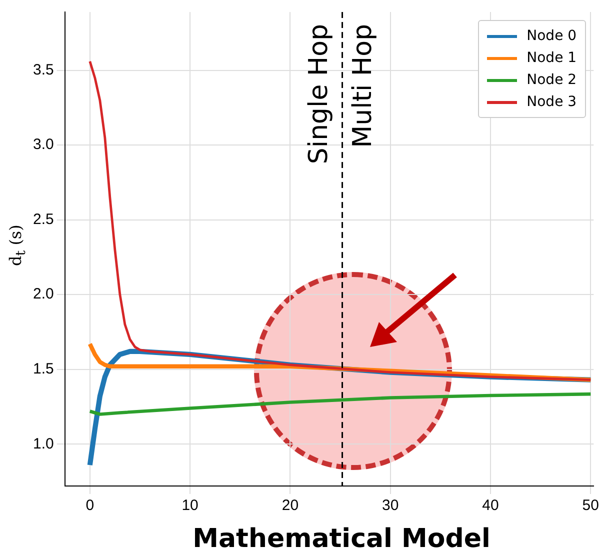  I want to click on y-tick-label: 3.0, so click(43, 145).